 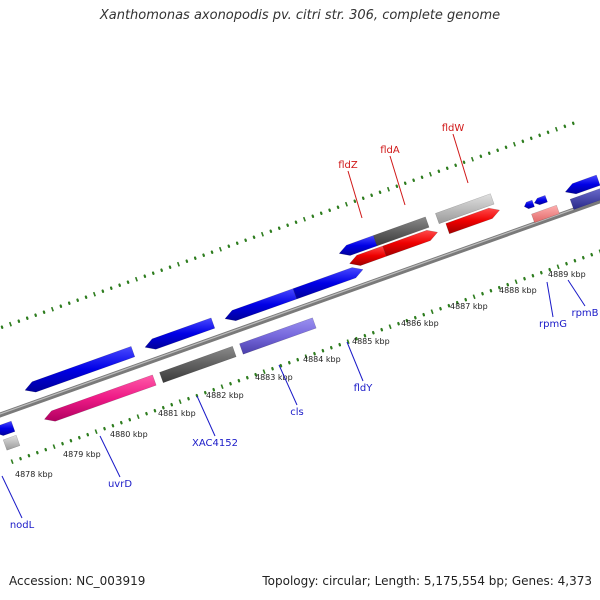 I want to click on gene-uvrD-lower, so click(x=100, y=398).